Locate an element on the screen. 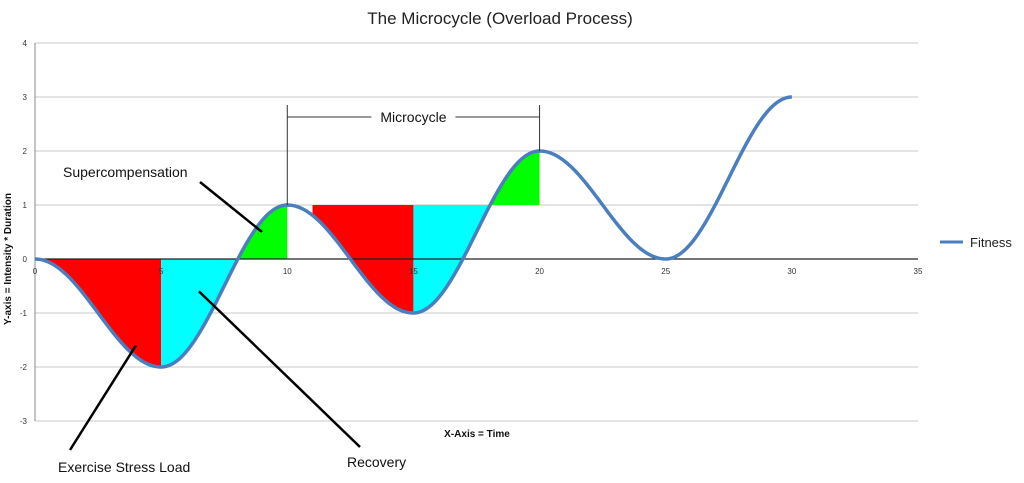 The width and height of the screenshot is (1024, 483). x-tick-label: 20 is located at coordinates (539, 271).